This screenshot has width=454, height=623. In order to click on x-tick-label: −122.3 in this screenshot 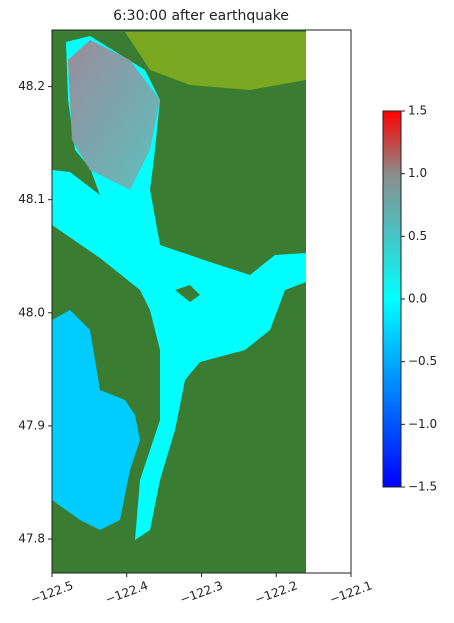, I will do `click(201, 592)`.